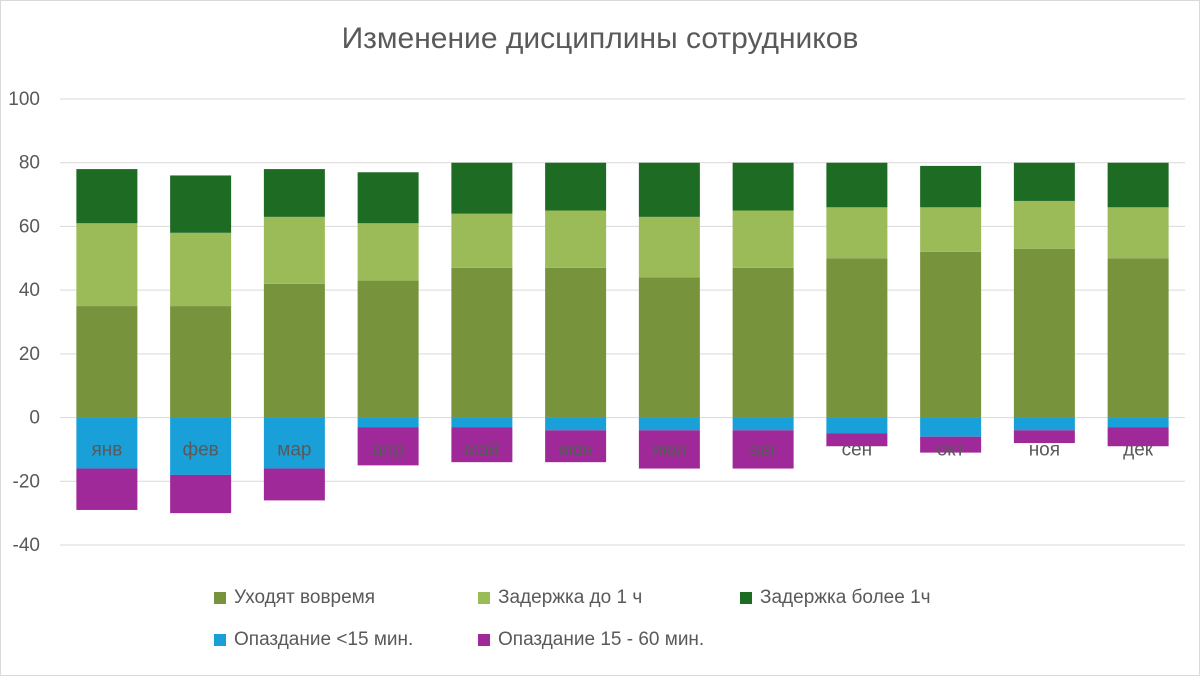 The image size is (1200, 676). I want to click on legend-item: Опаздание <15 мин., so click(313, 640).